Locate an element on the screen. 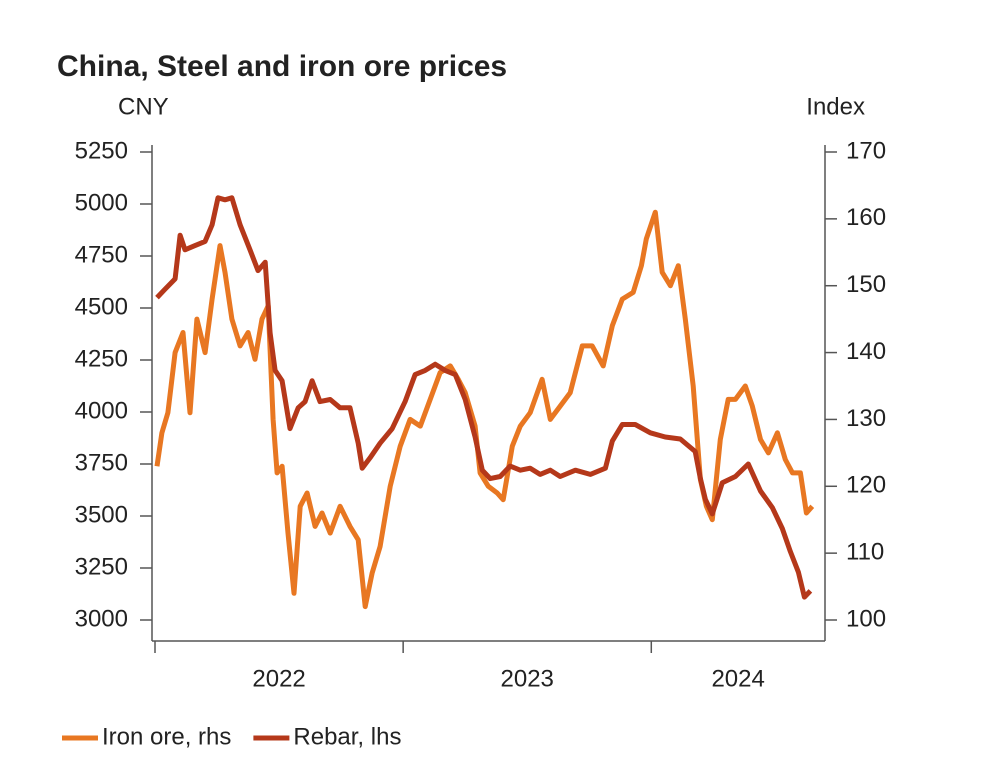 Image resolution: width=994 pixels, height=760 pixels. y2-tick-label: 120 is located at coordinates (866, 485).